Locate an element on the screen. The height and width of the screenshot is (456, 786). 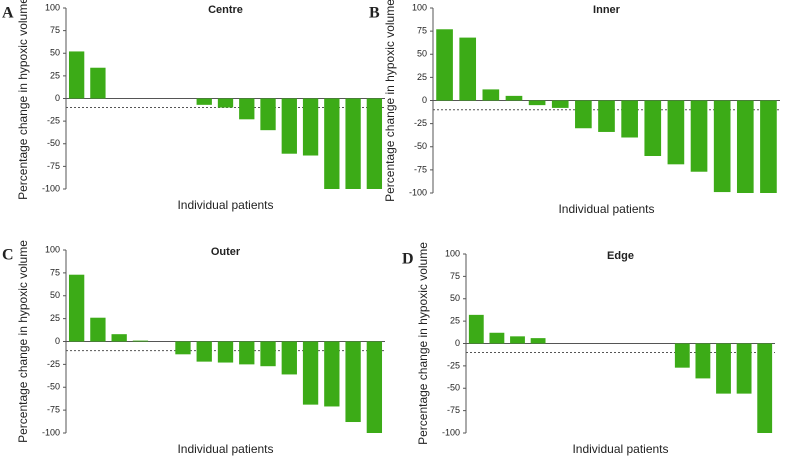
chart-title: Outer is located at coordinates (226, 252).